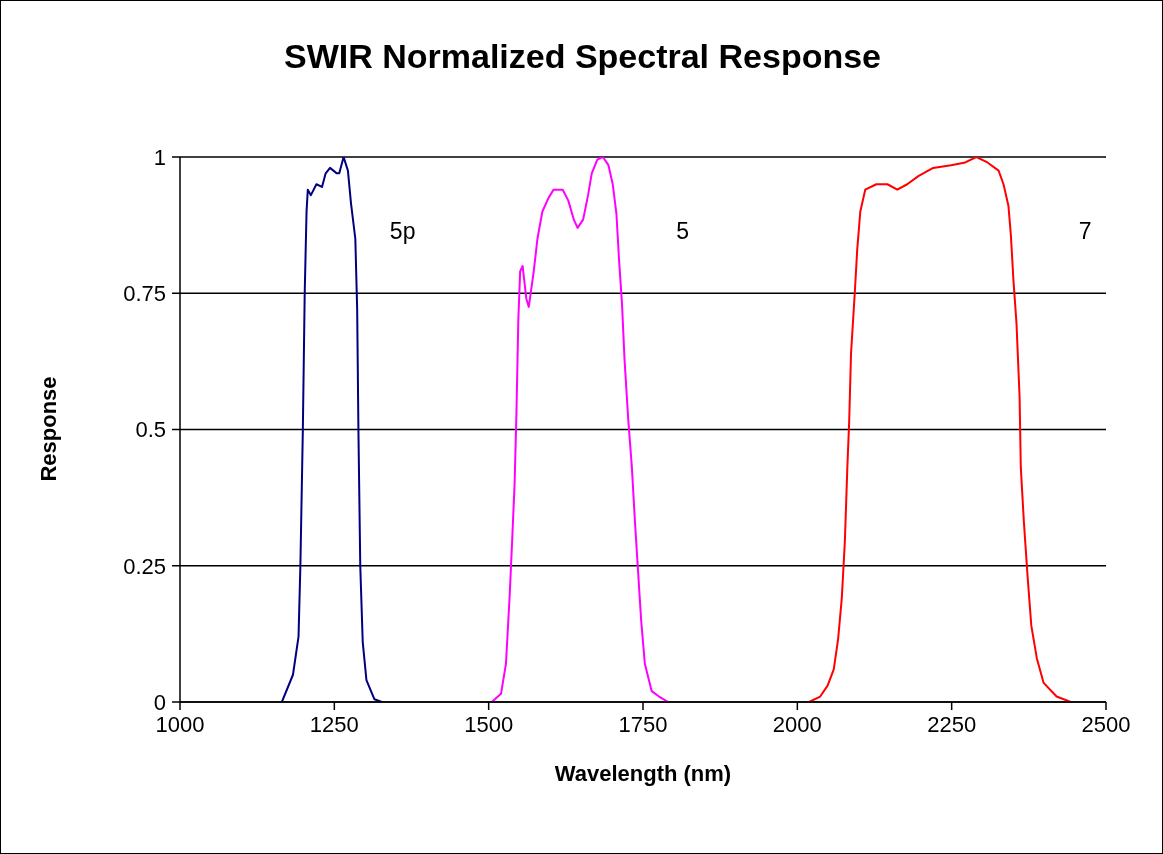  I want to click on y-tick-label: 1, so click(159, 157).